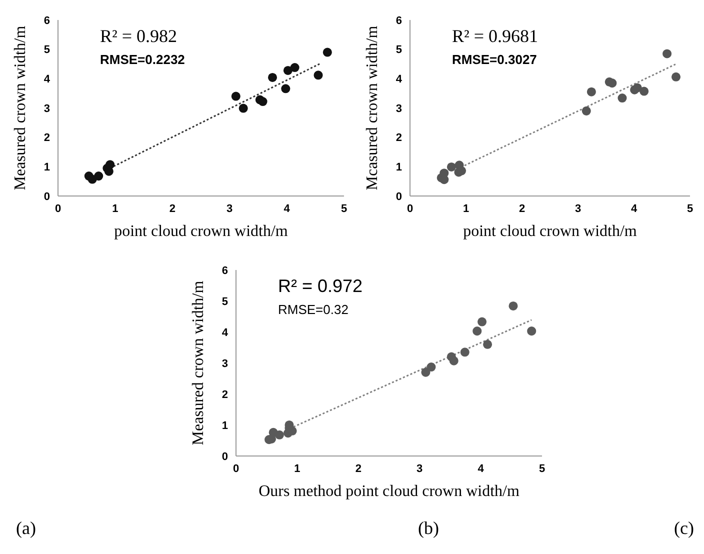  I want to click on annotation: RMSE=0.2232, so click(142, 59).